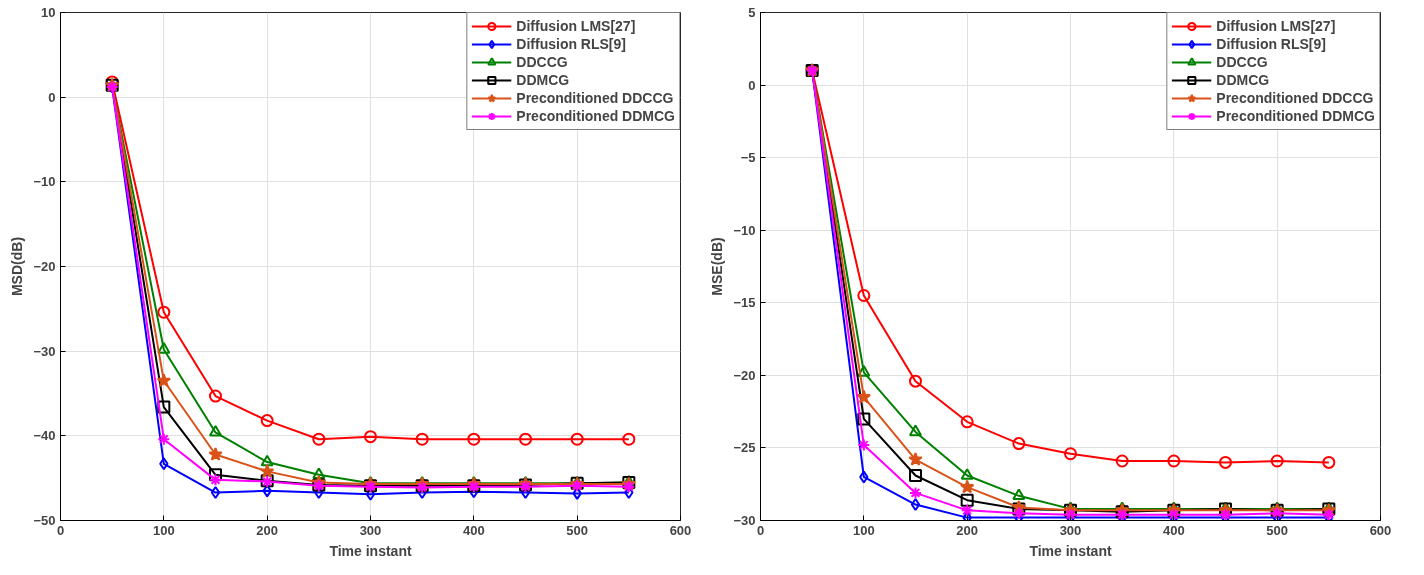 The image size is (1424, 575). What do you see at coordinates (748, 158) in the screenshot?
I see `y-tick-label: −5` at bounding box center [748, 158].